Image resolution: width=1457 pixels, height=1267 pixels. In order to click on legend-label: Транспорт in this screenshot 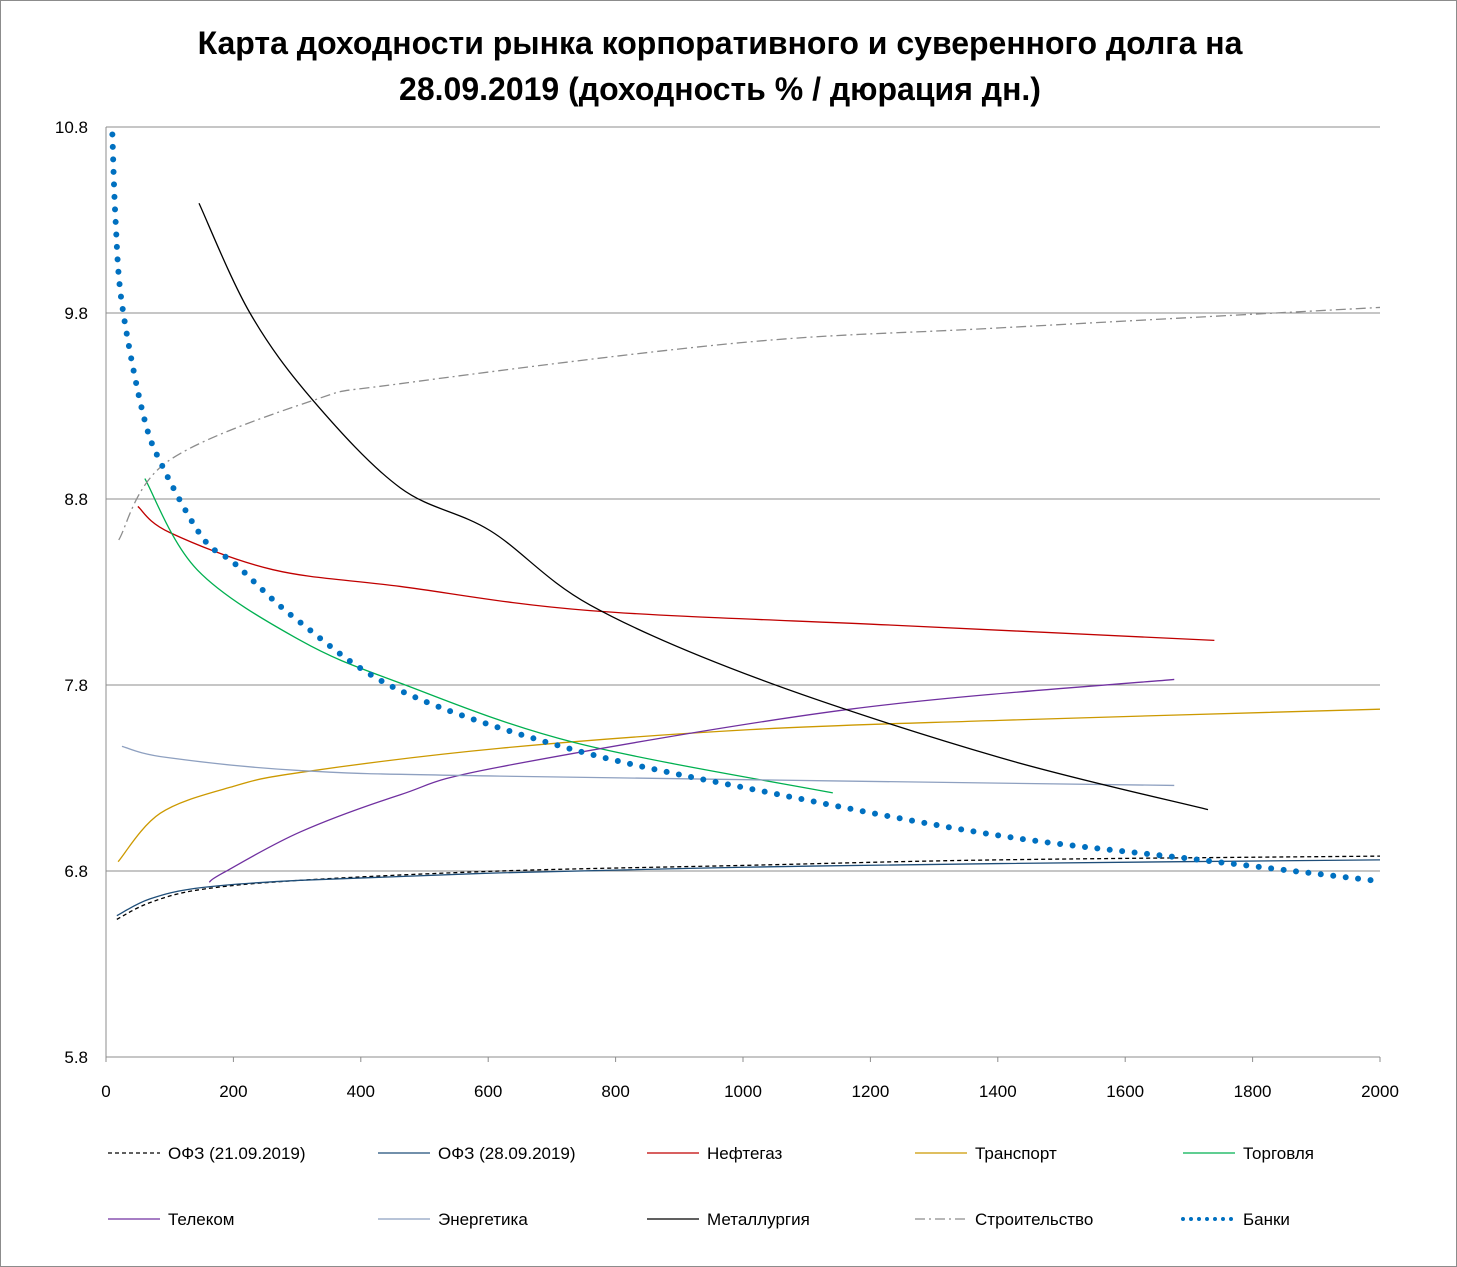, I will do `click(1016, 1153)`.